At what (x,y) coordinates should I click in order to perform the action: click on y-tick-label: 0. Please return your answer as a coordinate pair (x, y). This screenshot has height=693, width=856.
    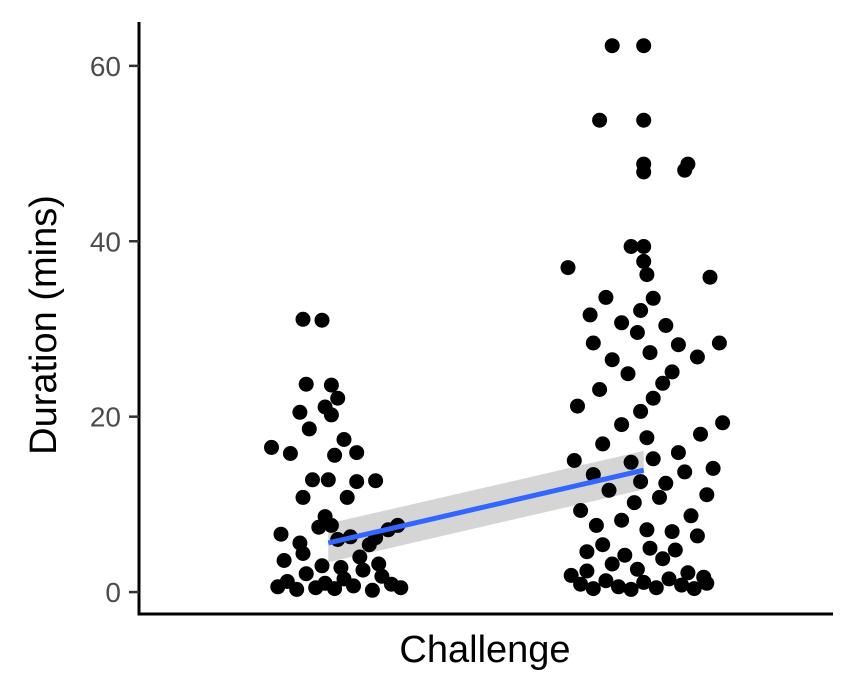
    Looking at the image, I should click on (113, 592).